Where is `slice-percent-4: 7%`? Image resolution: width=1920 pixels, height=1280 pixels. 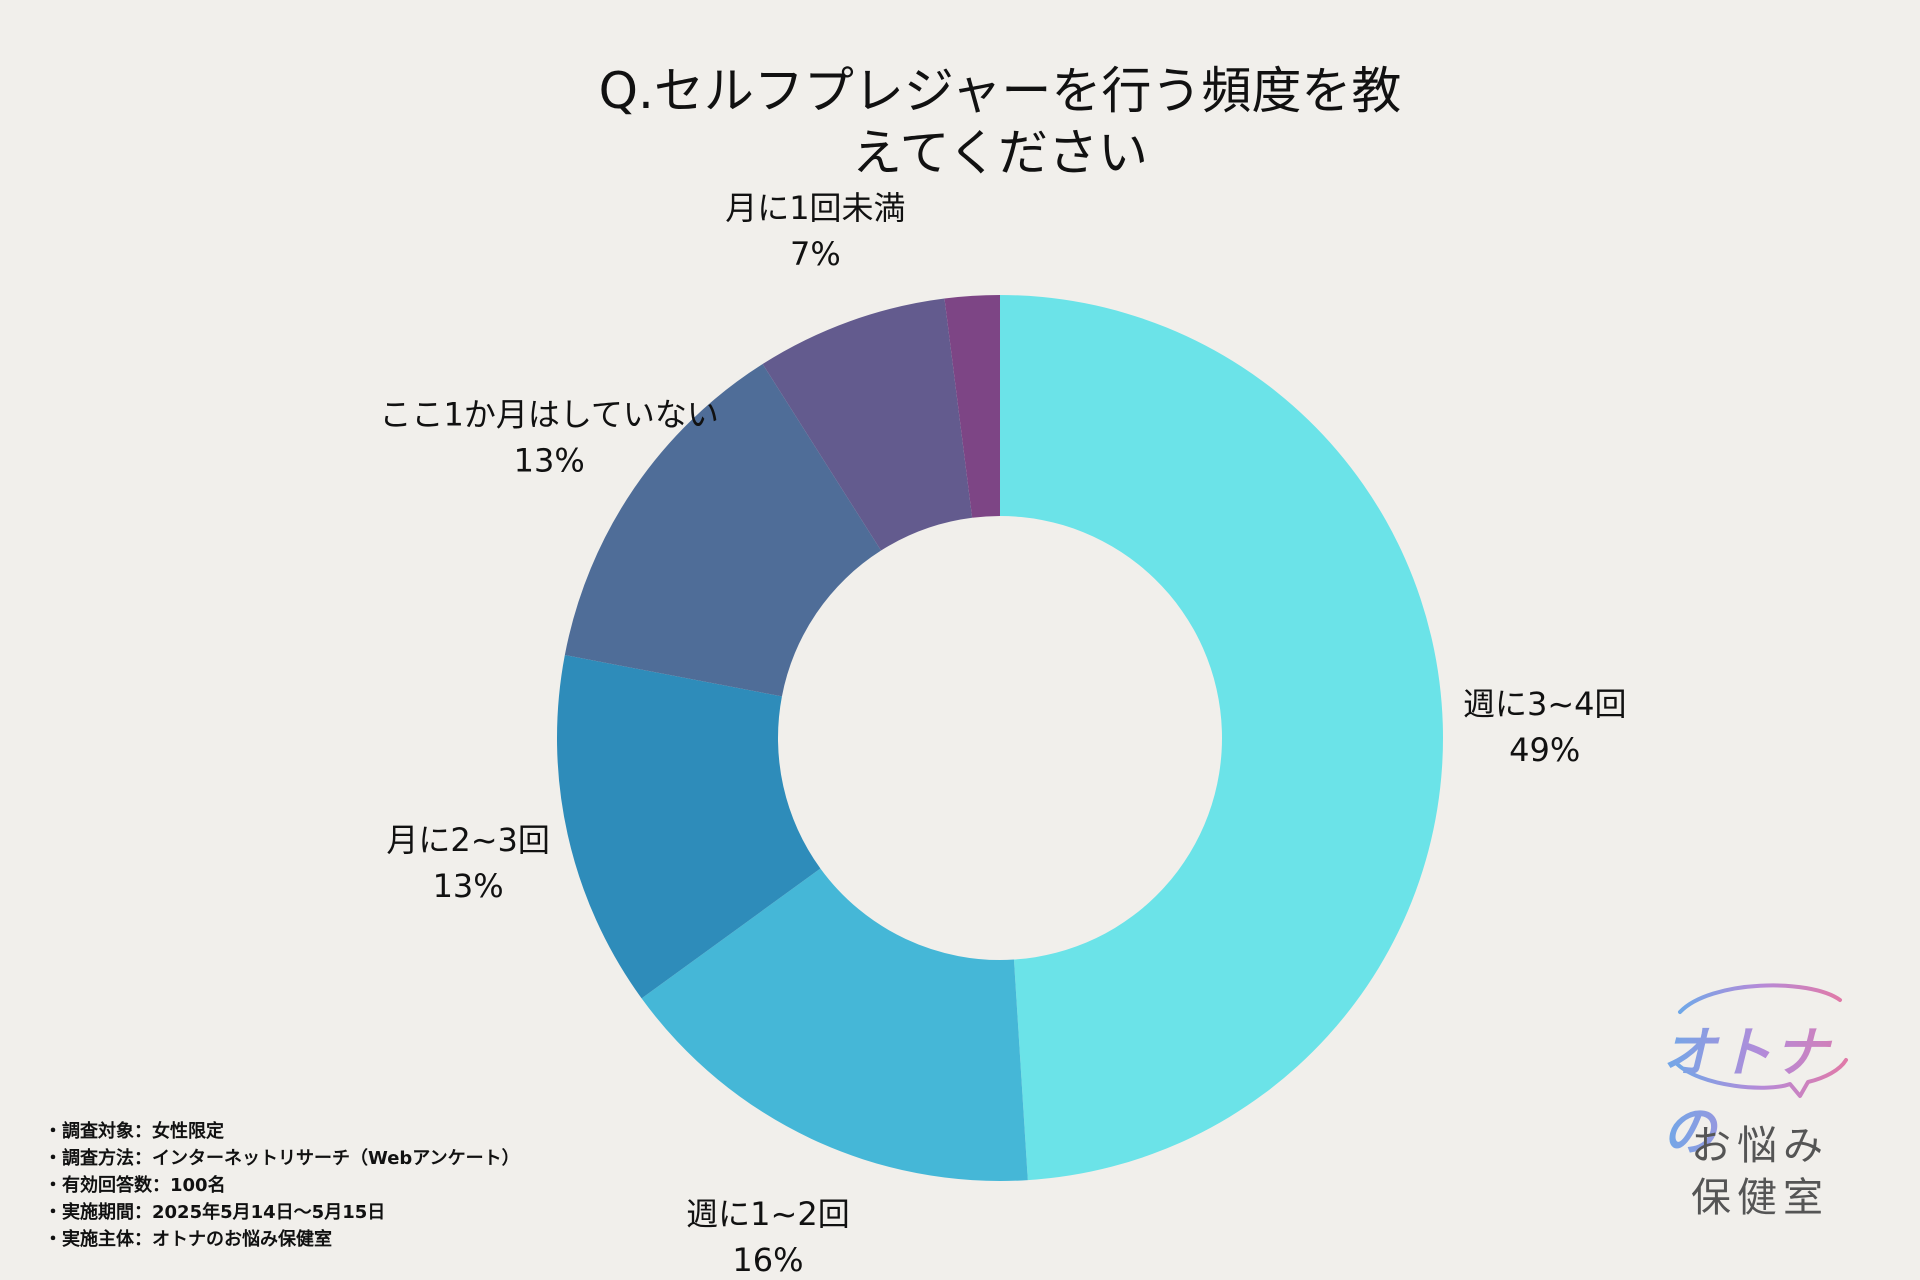
slice-percent-4: 7% is located at coordinates (815, 254).